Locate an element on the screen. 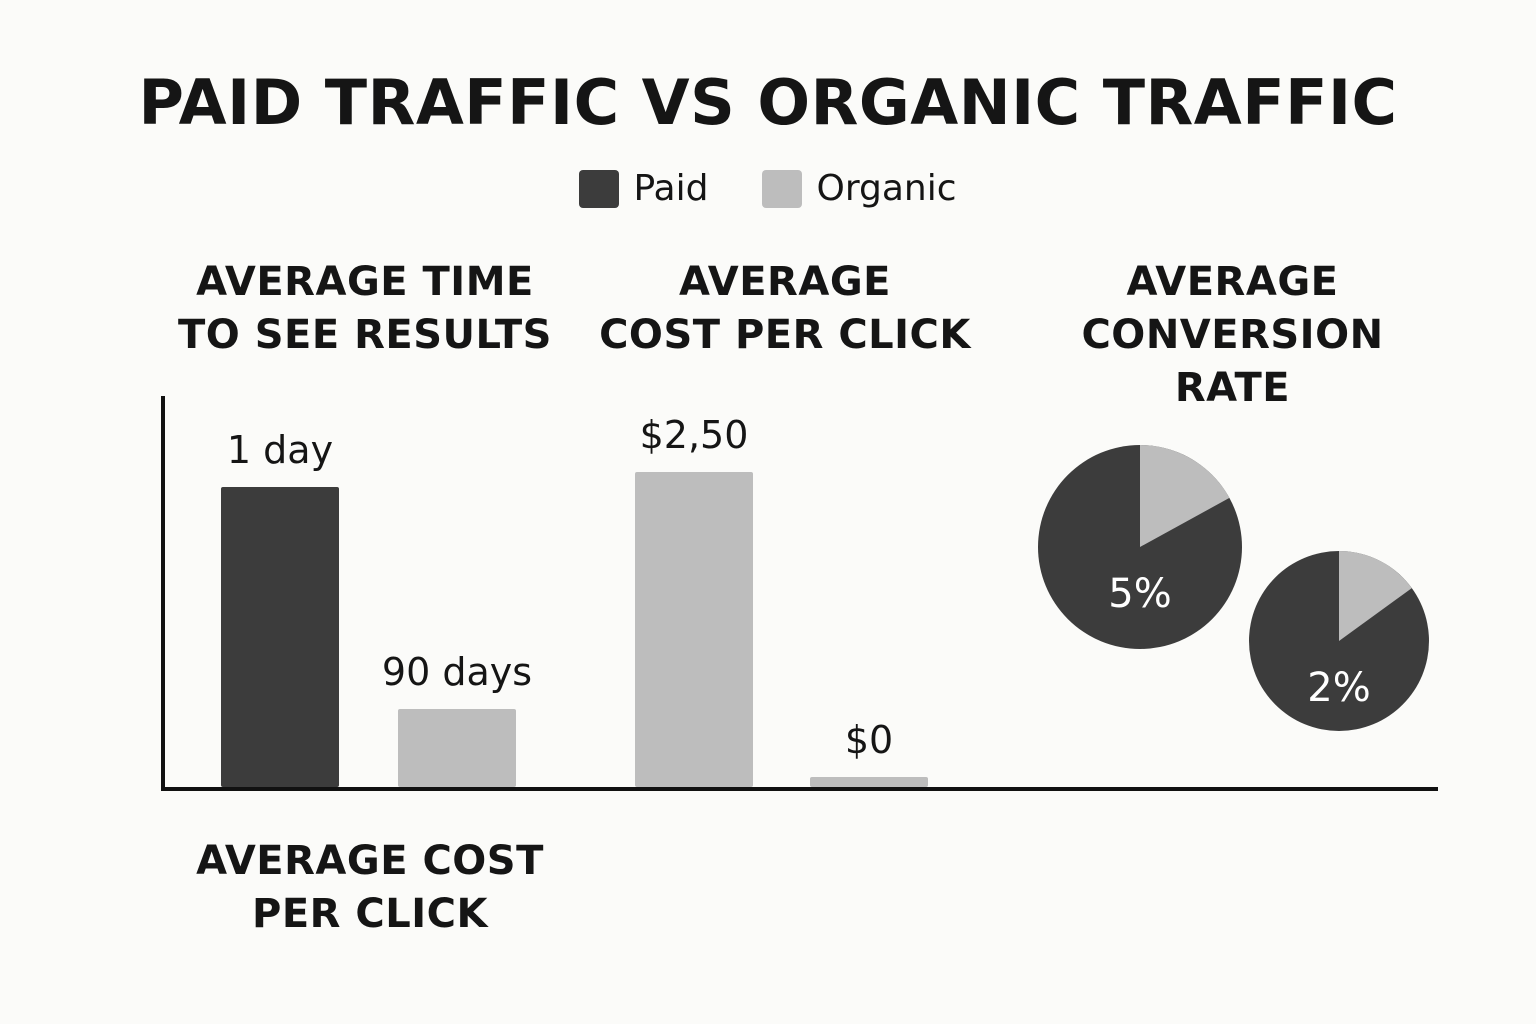 The width and height of the screenshot is (1536, 1024). legend-swatch-paid is located at coordinates (599, 188).